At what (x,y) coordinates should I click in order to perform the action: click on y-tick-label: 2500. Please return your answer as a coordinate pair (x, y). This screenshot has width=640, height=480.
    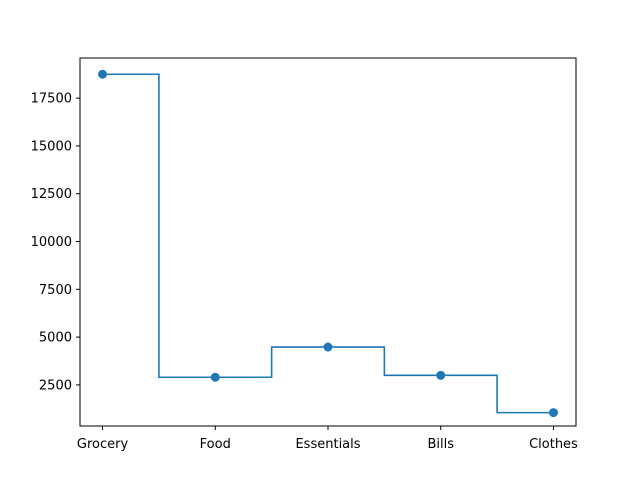
    Looking at the image, I should click on (55, 385).